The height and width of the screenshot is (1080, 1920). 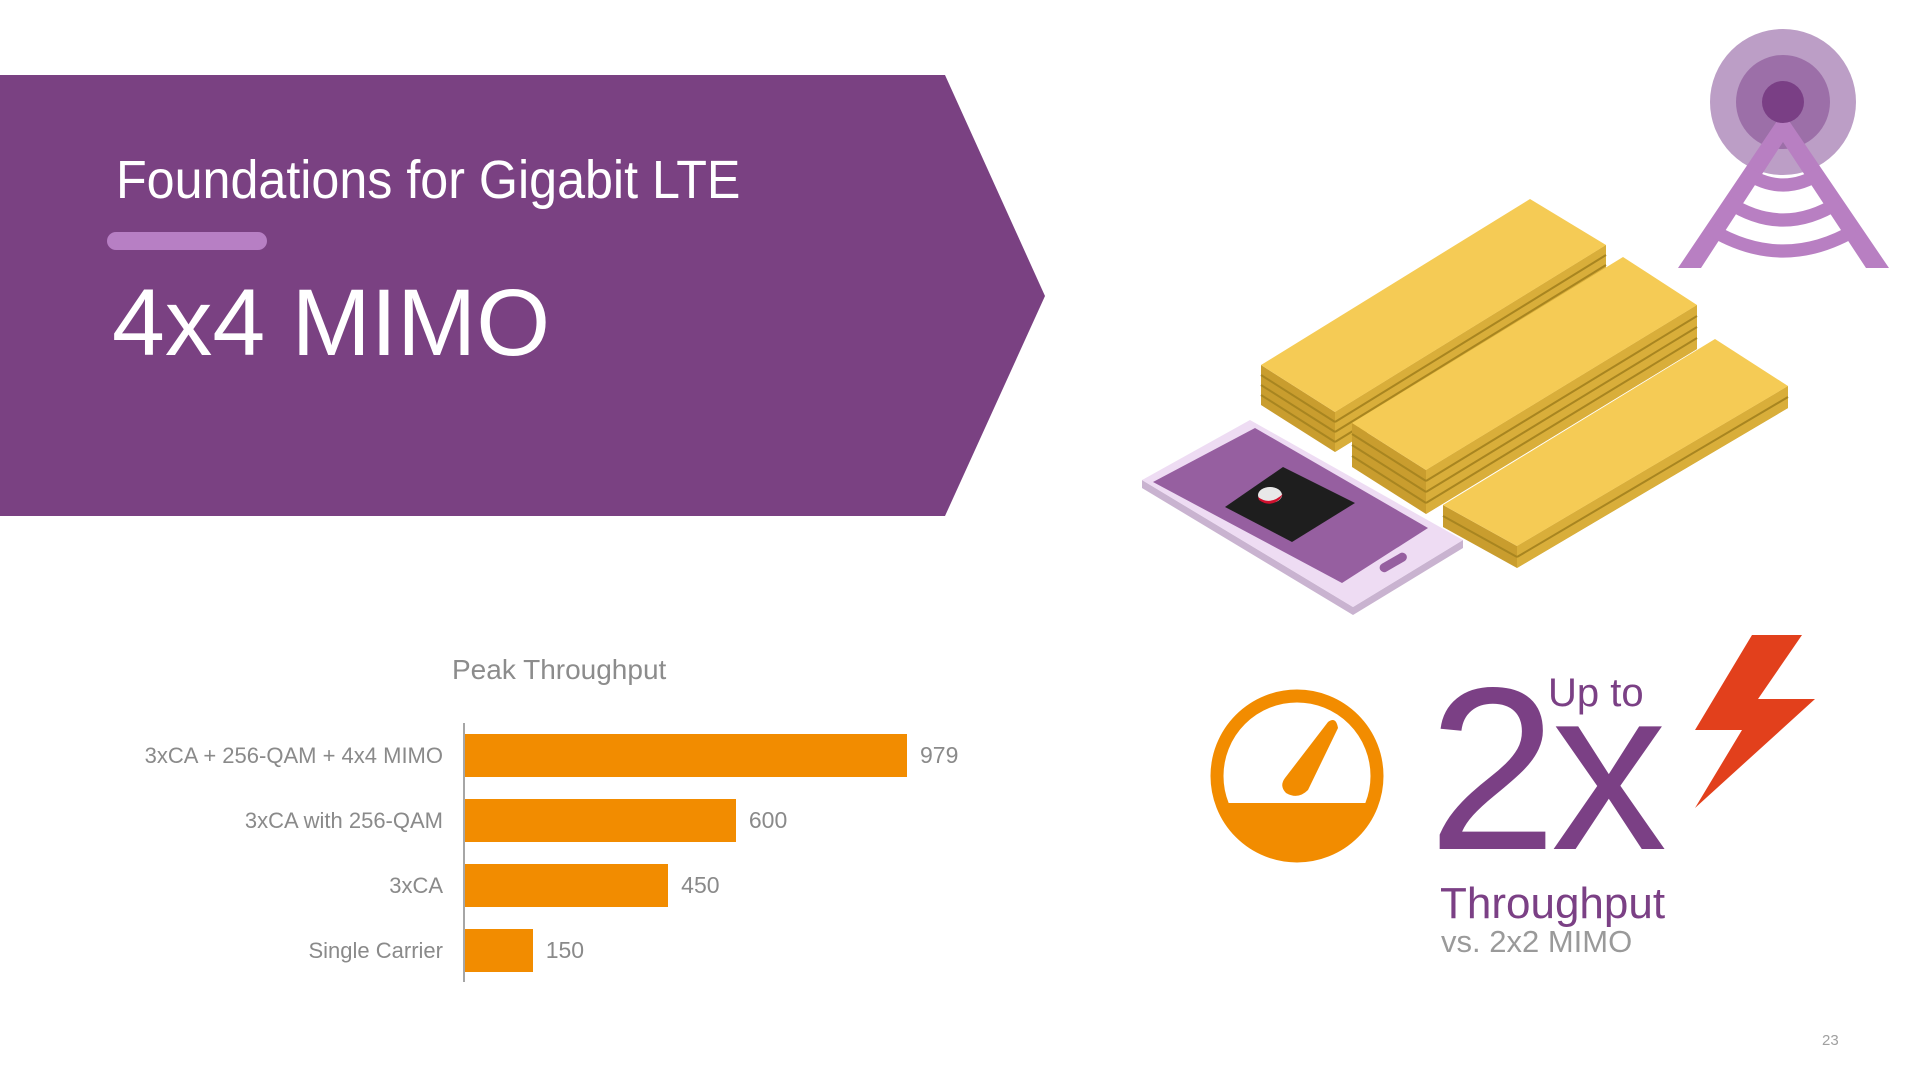 What do you see at coordinates (1393, 562) in the screenshot?
I see `home-button` at bounding box center [1393, 562].